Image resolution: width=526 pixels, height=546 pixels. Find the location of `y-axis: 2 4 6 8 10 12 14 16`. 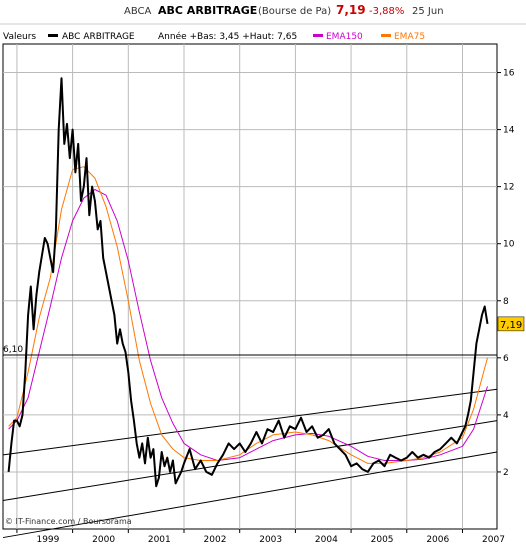

y-axis: 2 4 6 8 10 12 14 16 is located at coordinates (506, 273).